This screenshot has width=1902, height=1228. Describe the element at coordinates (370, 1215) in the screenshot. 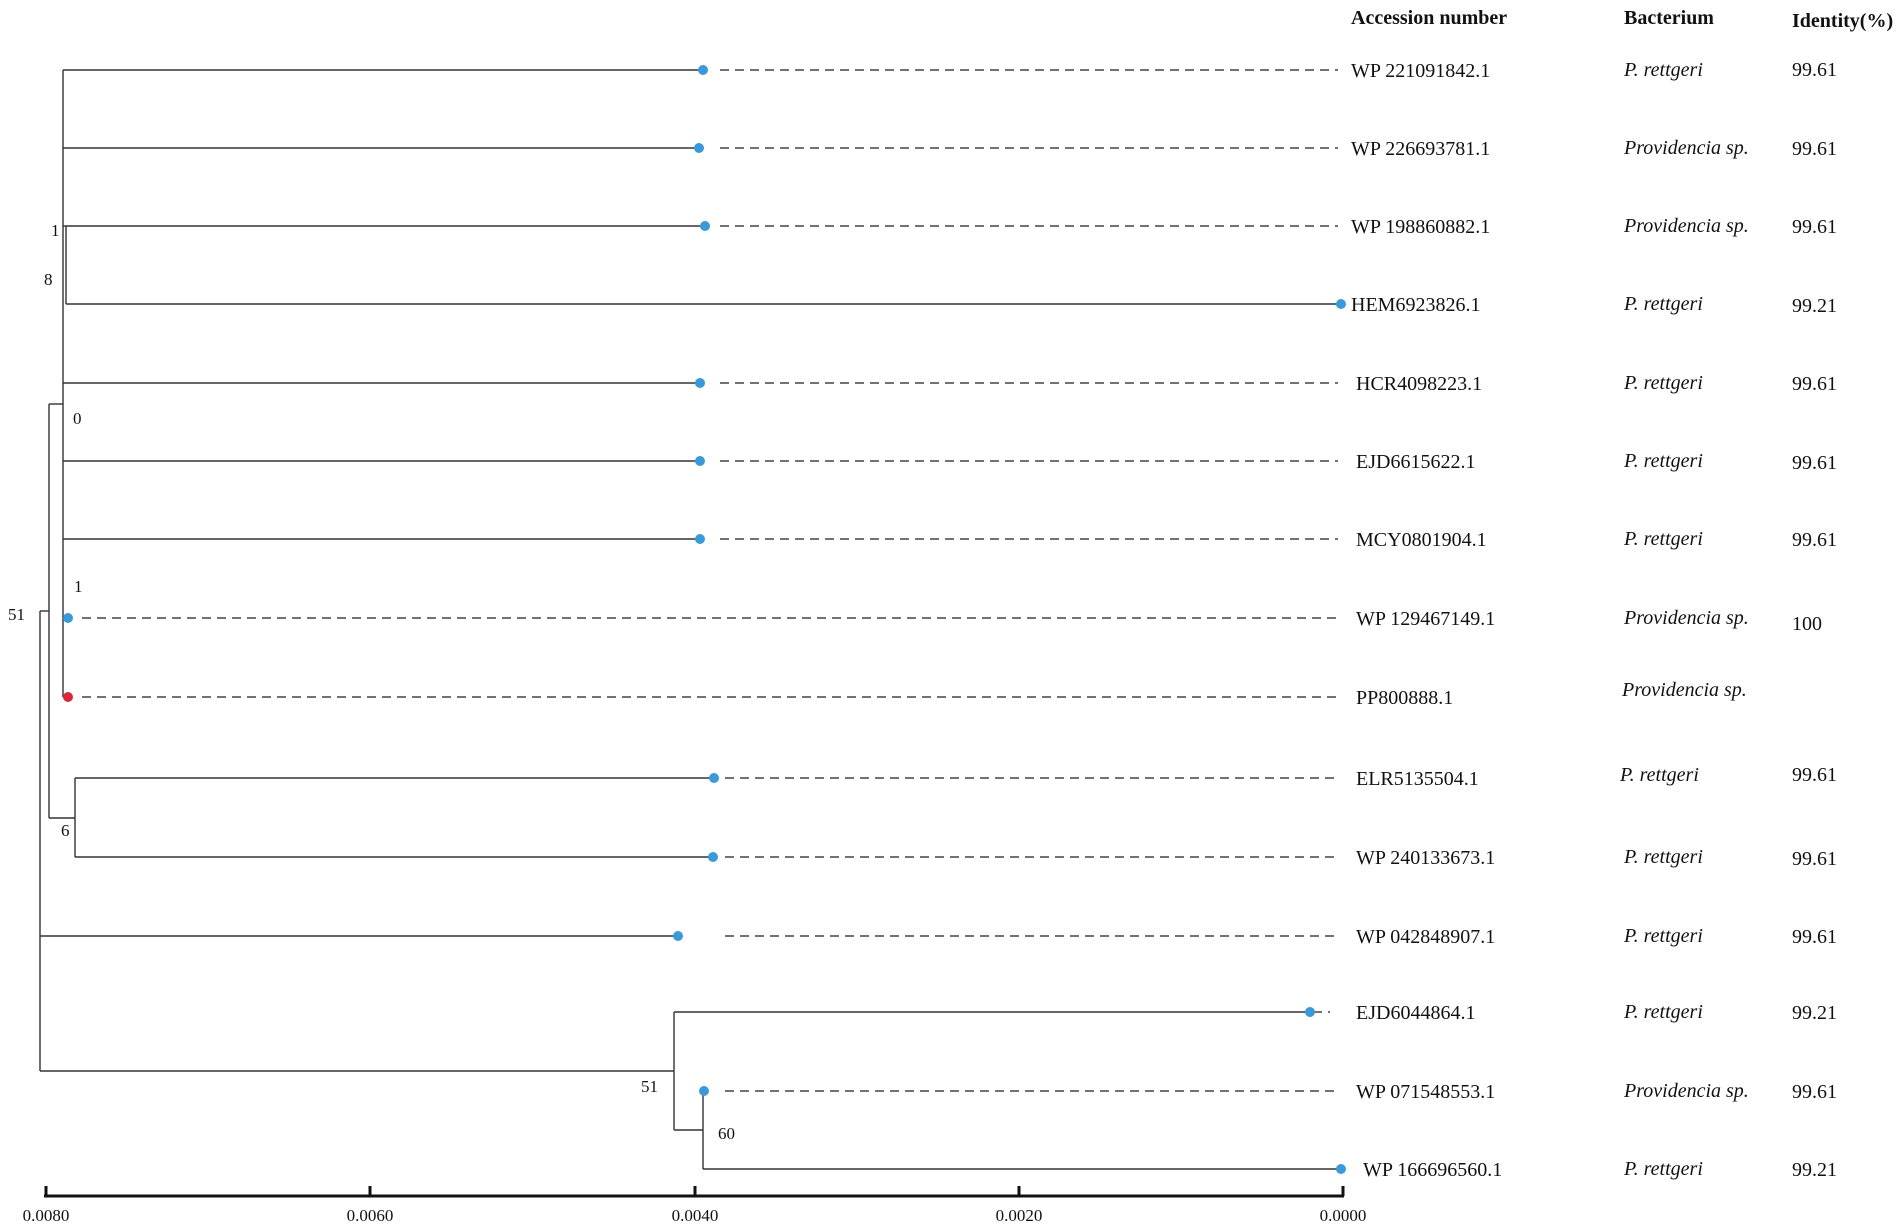

I see `scale-tick-label: 0.0060` at that location.